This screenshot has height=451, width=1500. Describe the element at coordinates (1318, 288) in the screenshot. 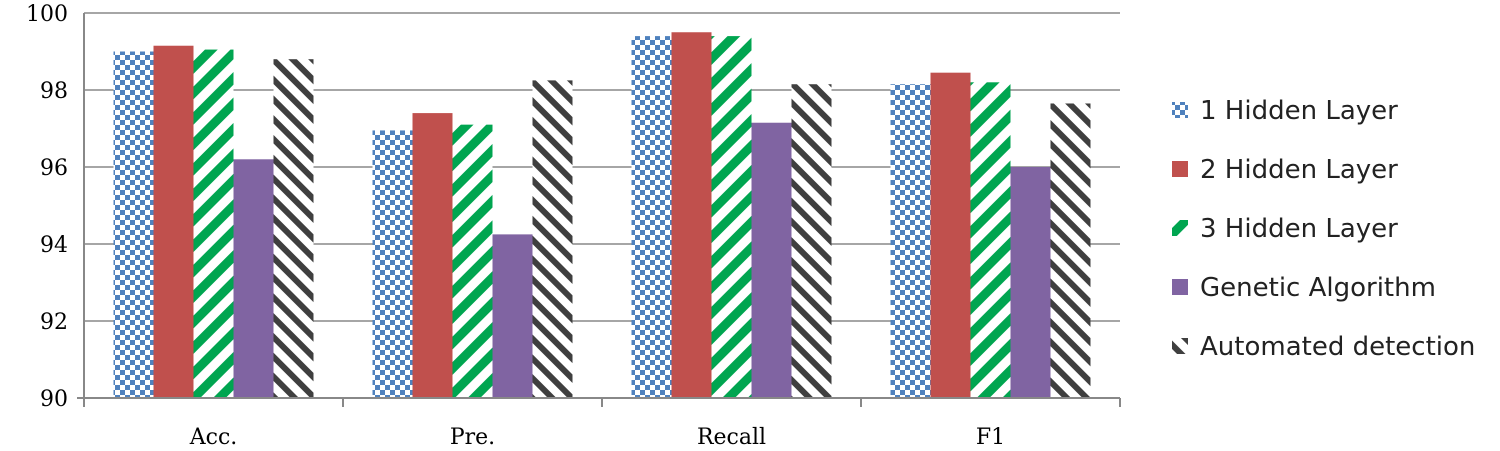

I see `legend-label: Genetic Algorithm` at that location.